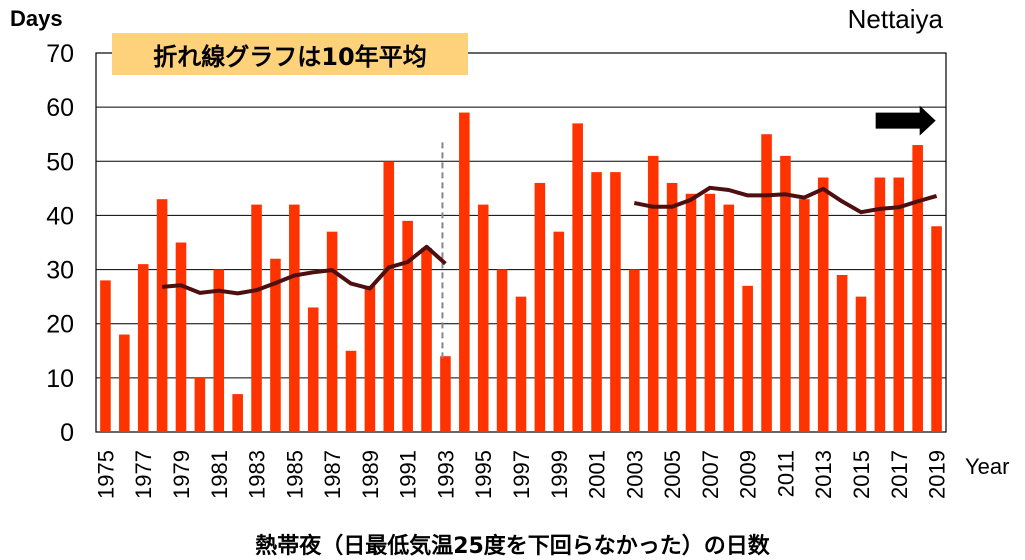 The height and width of the screenshot is (560, 1025). What do you see at coordinates (294, 474) in the screenshot?
I see `x-tick-label: 1985` at bounding box center [294, 474].